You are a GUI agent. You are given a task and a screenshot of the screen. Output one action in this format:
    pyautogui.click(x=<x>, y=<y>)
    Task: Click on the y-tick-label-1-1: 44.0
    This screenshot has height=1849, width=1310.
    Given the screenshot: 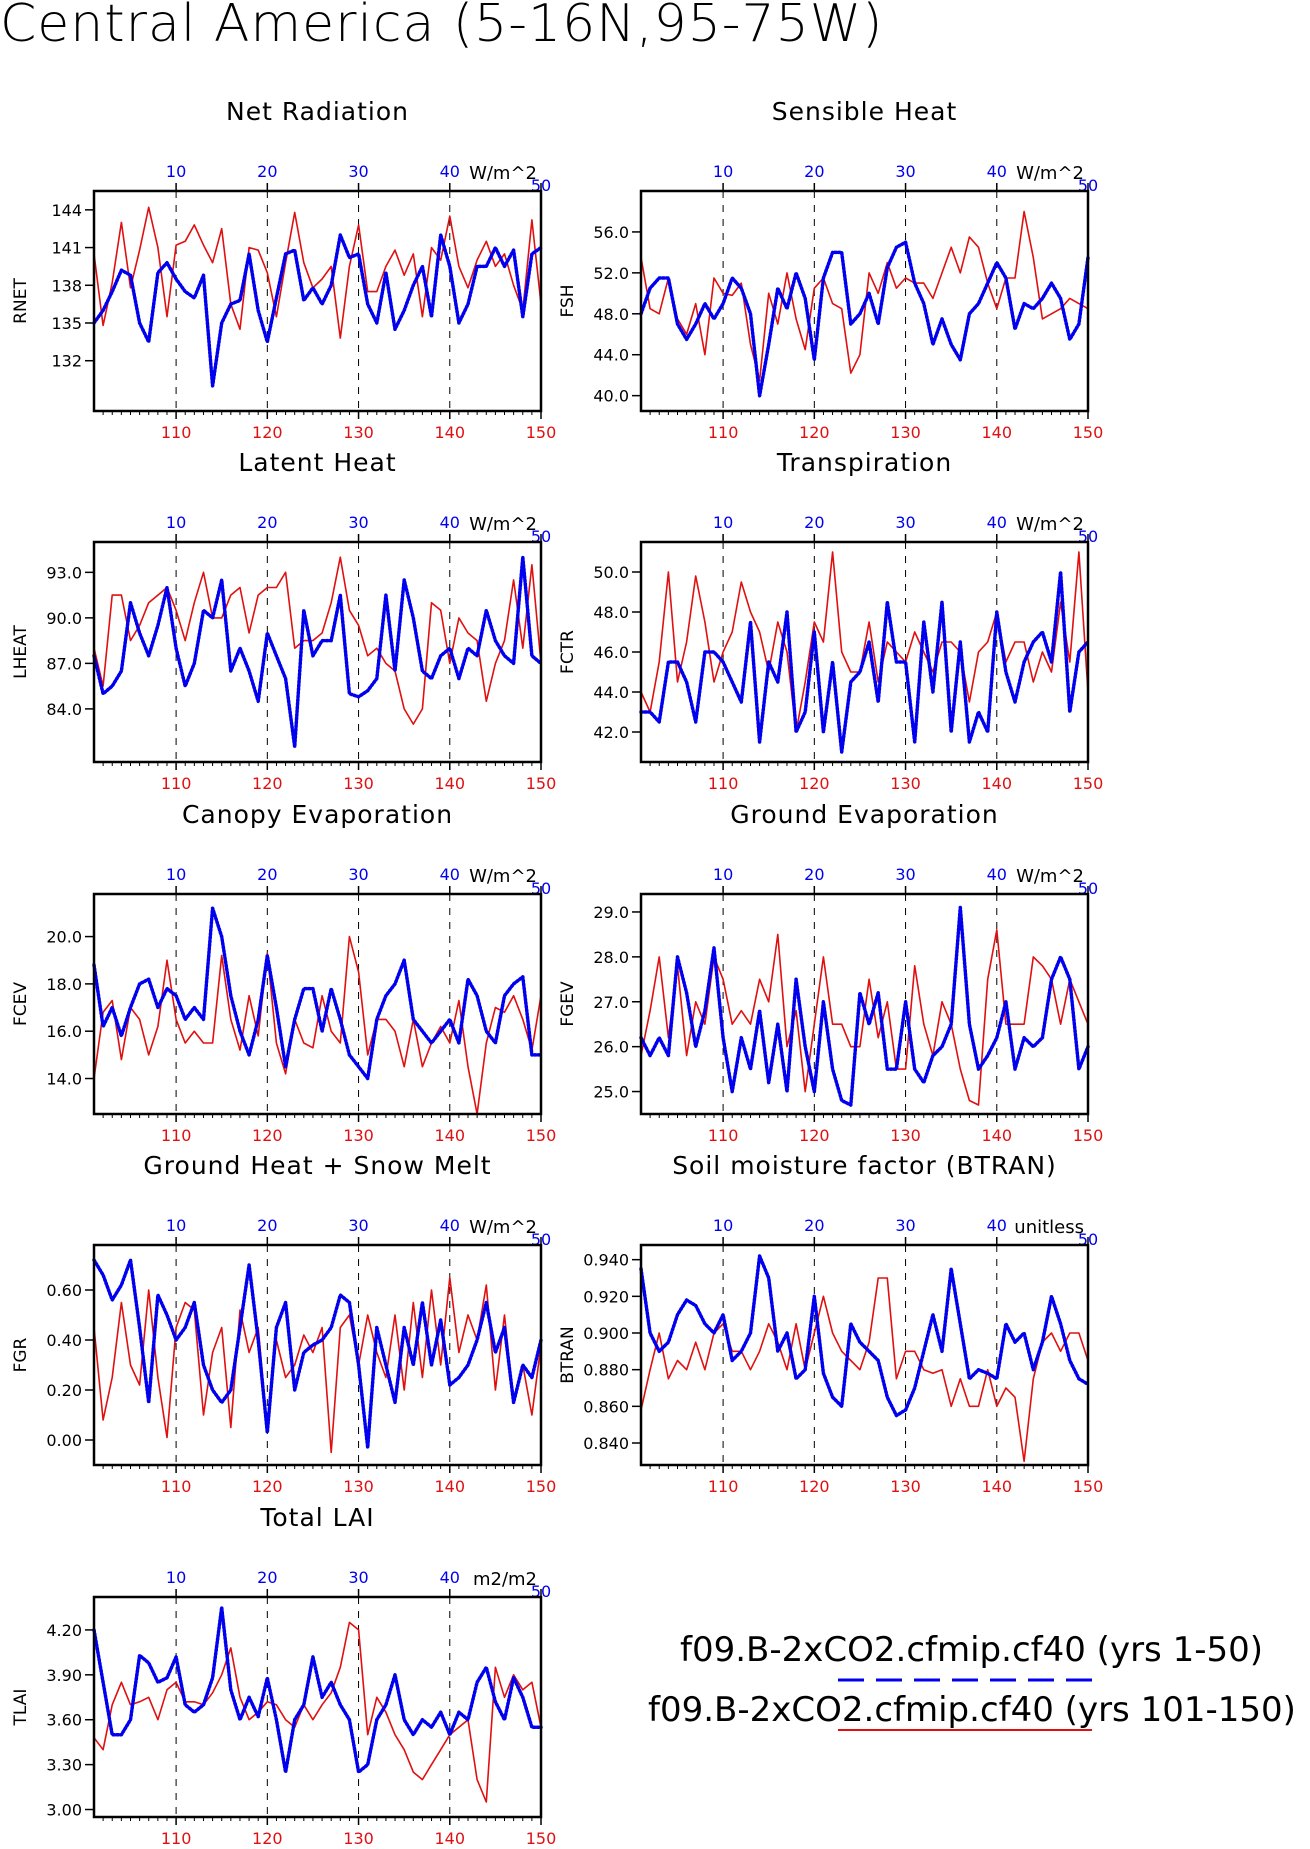 What is the action you would take?
    pyautogui.click(x=611, y=355)
    